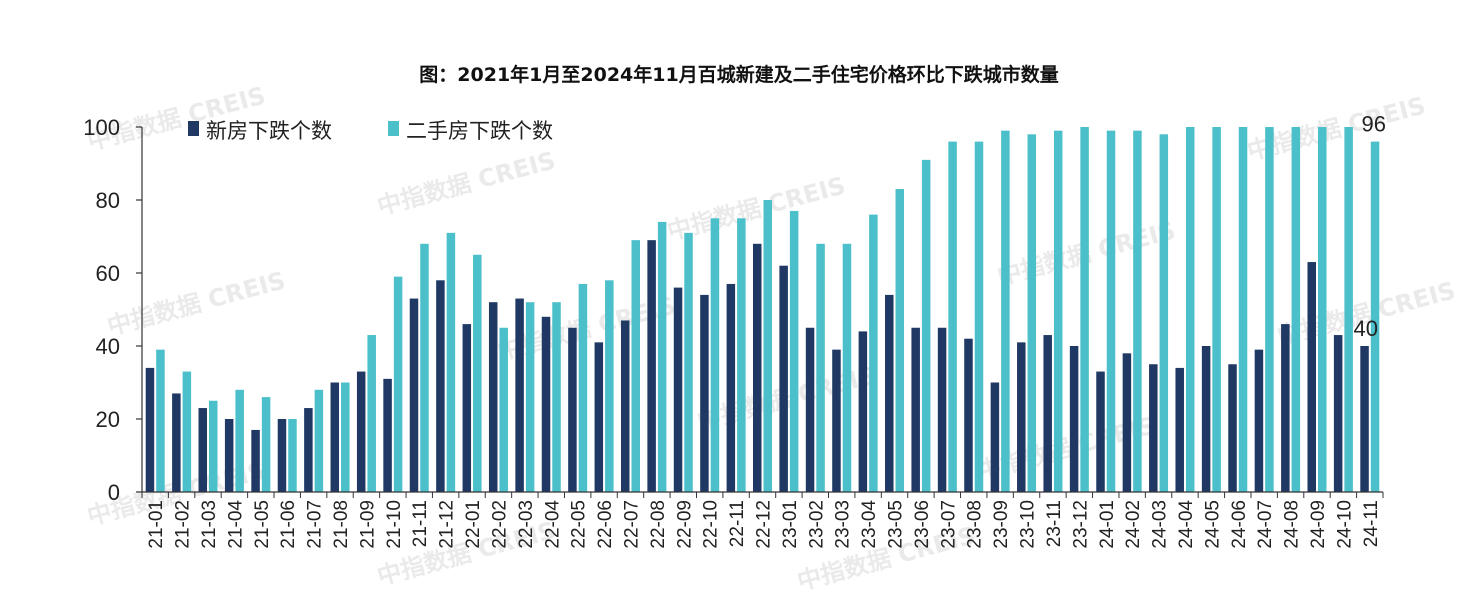 The image size is (1478, 596). I want to click on data-label-new-home: 40, so click(1366, 328).